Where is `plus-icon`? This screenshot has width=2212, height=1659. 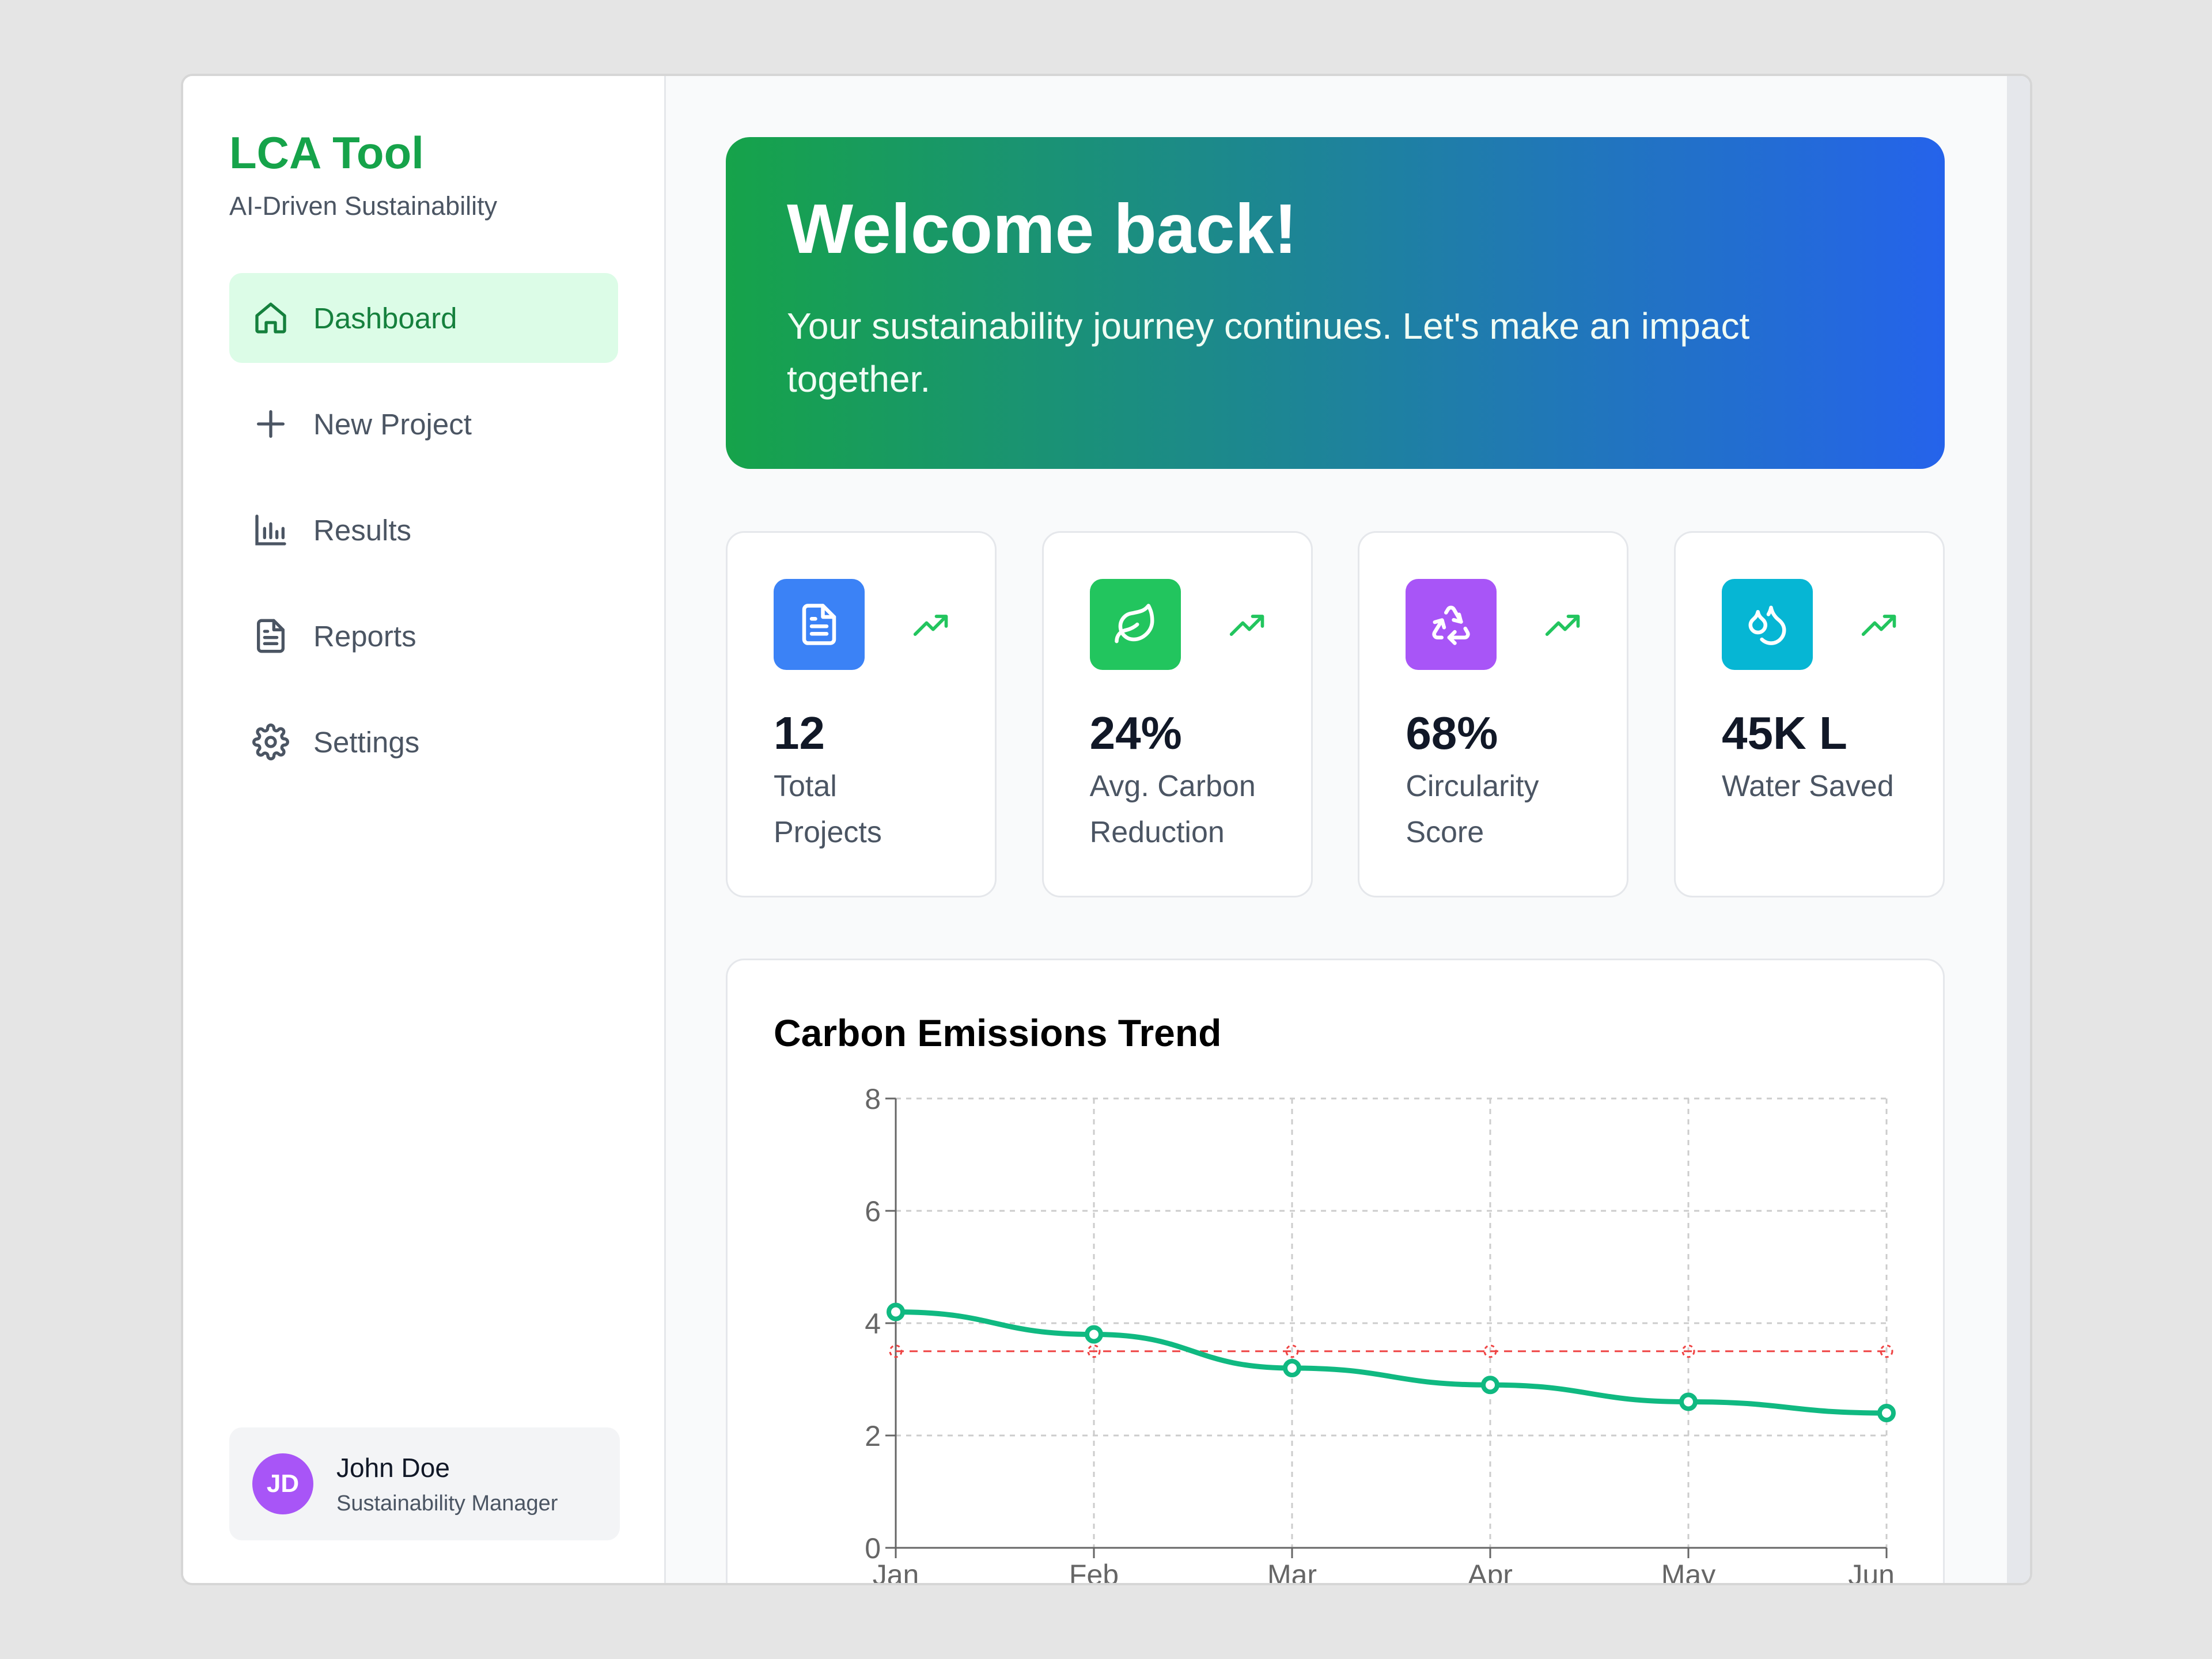 plus-icon is located at coordinates (270, 424).